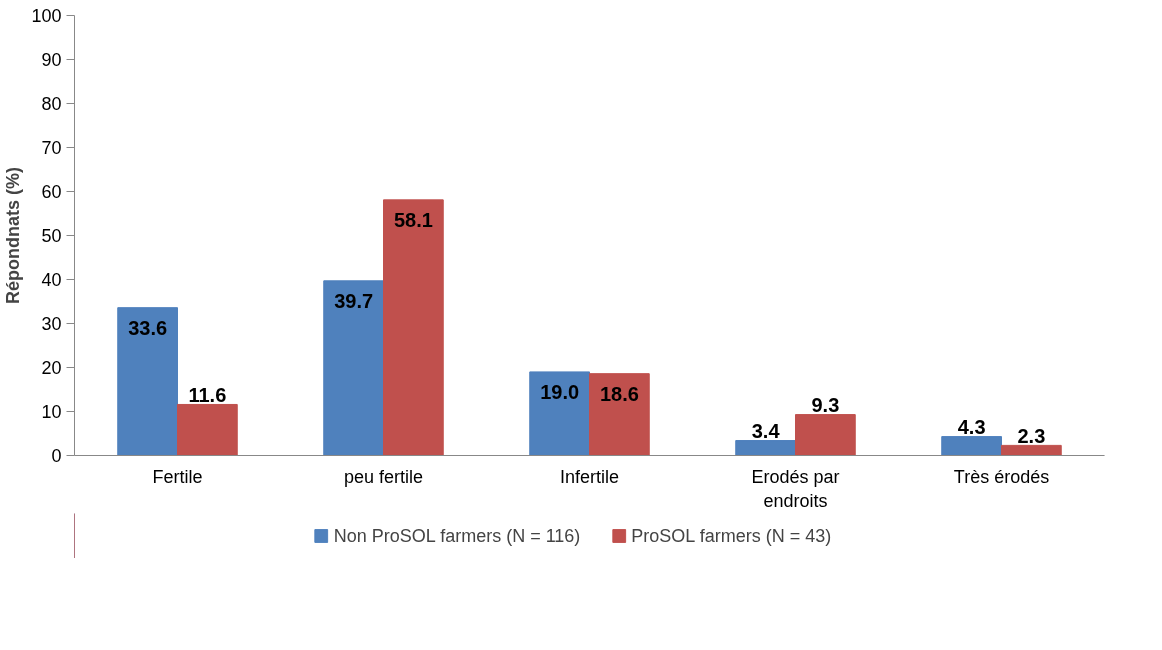  Describe the element at coordinates (383, 476) in the screenshot. I see `x-tick-label: peu fertile` at that location.